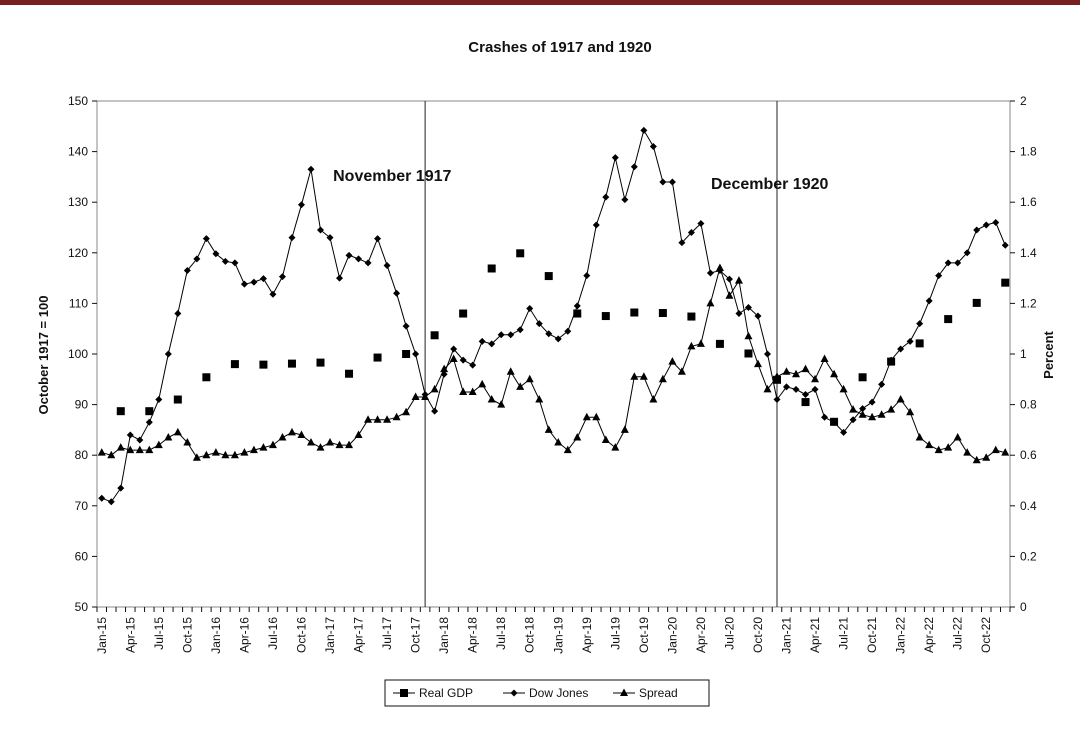  What do you see at coordinates (787, 635) in the screenshot?
I see `x-tick-label: Jan-21` at bounding box center [787, 635].